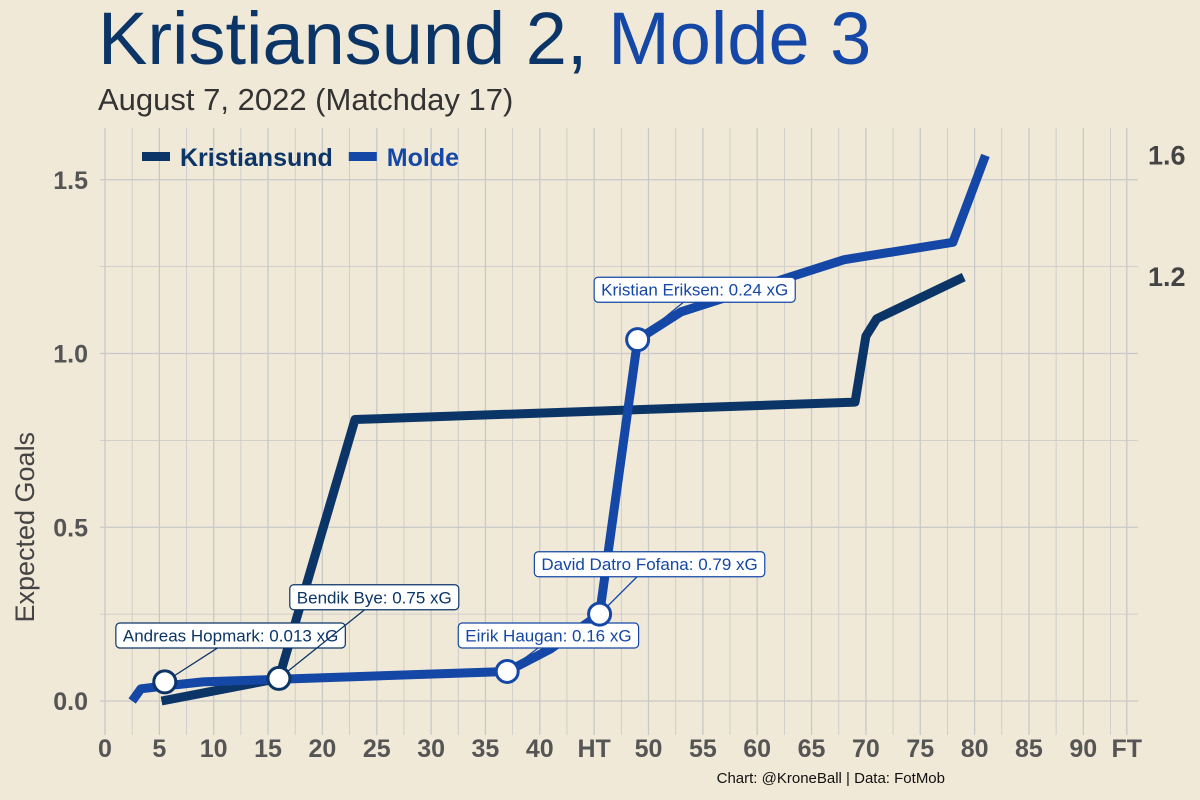 This screenshot has height=800, width=1200. I want to click on x-tick-label: 70, so click(866, 749).